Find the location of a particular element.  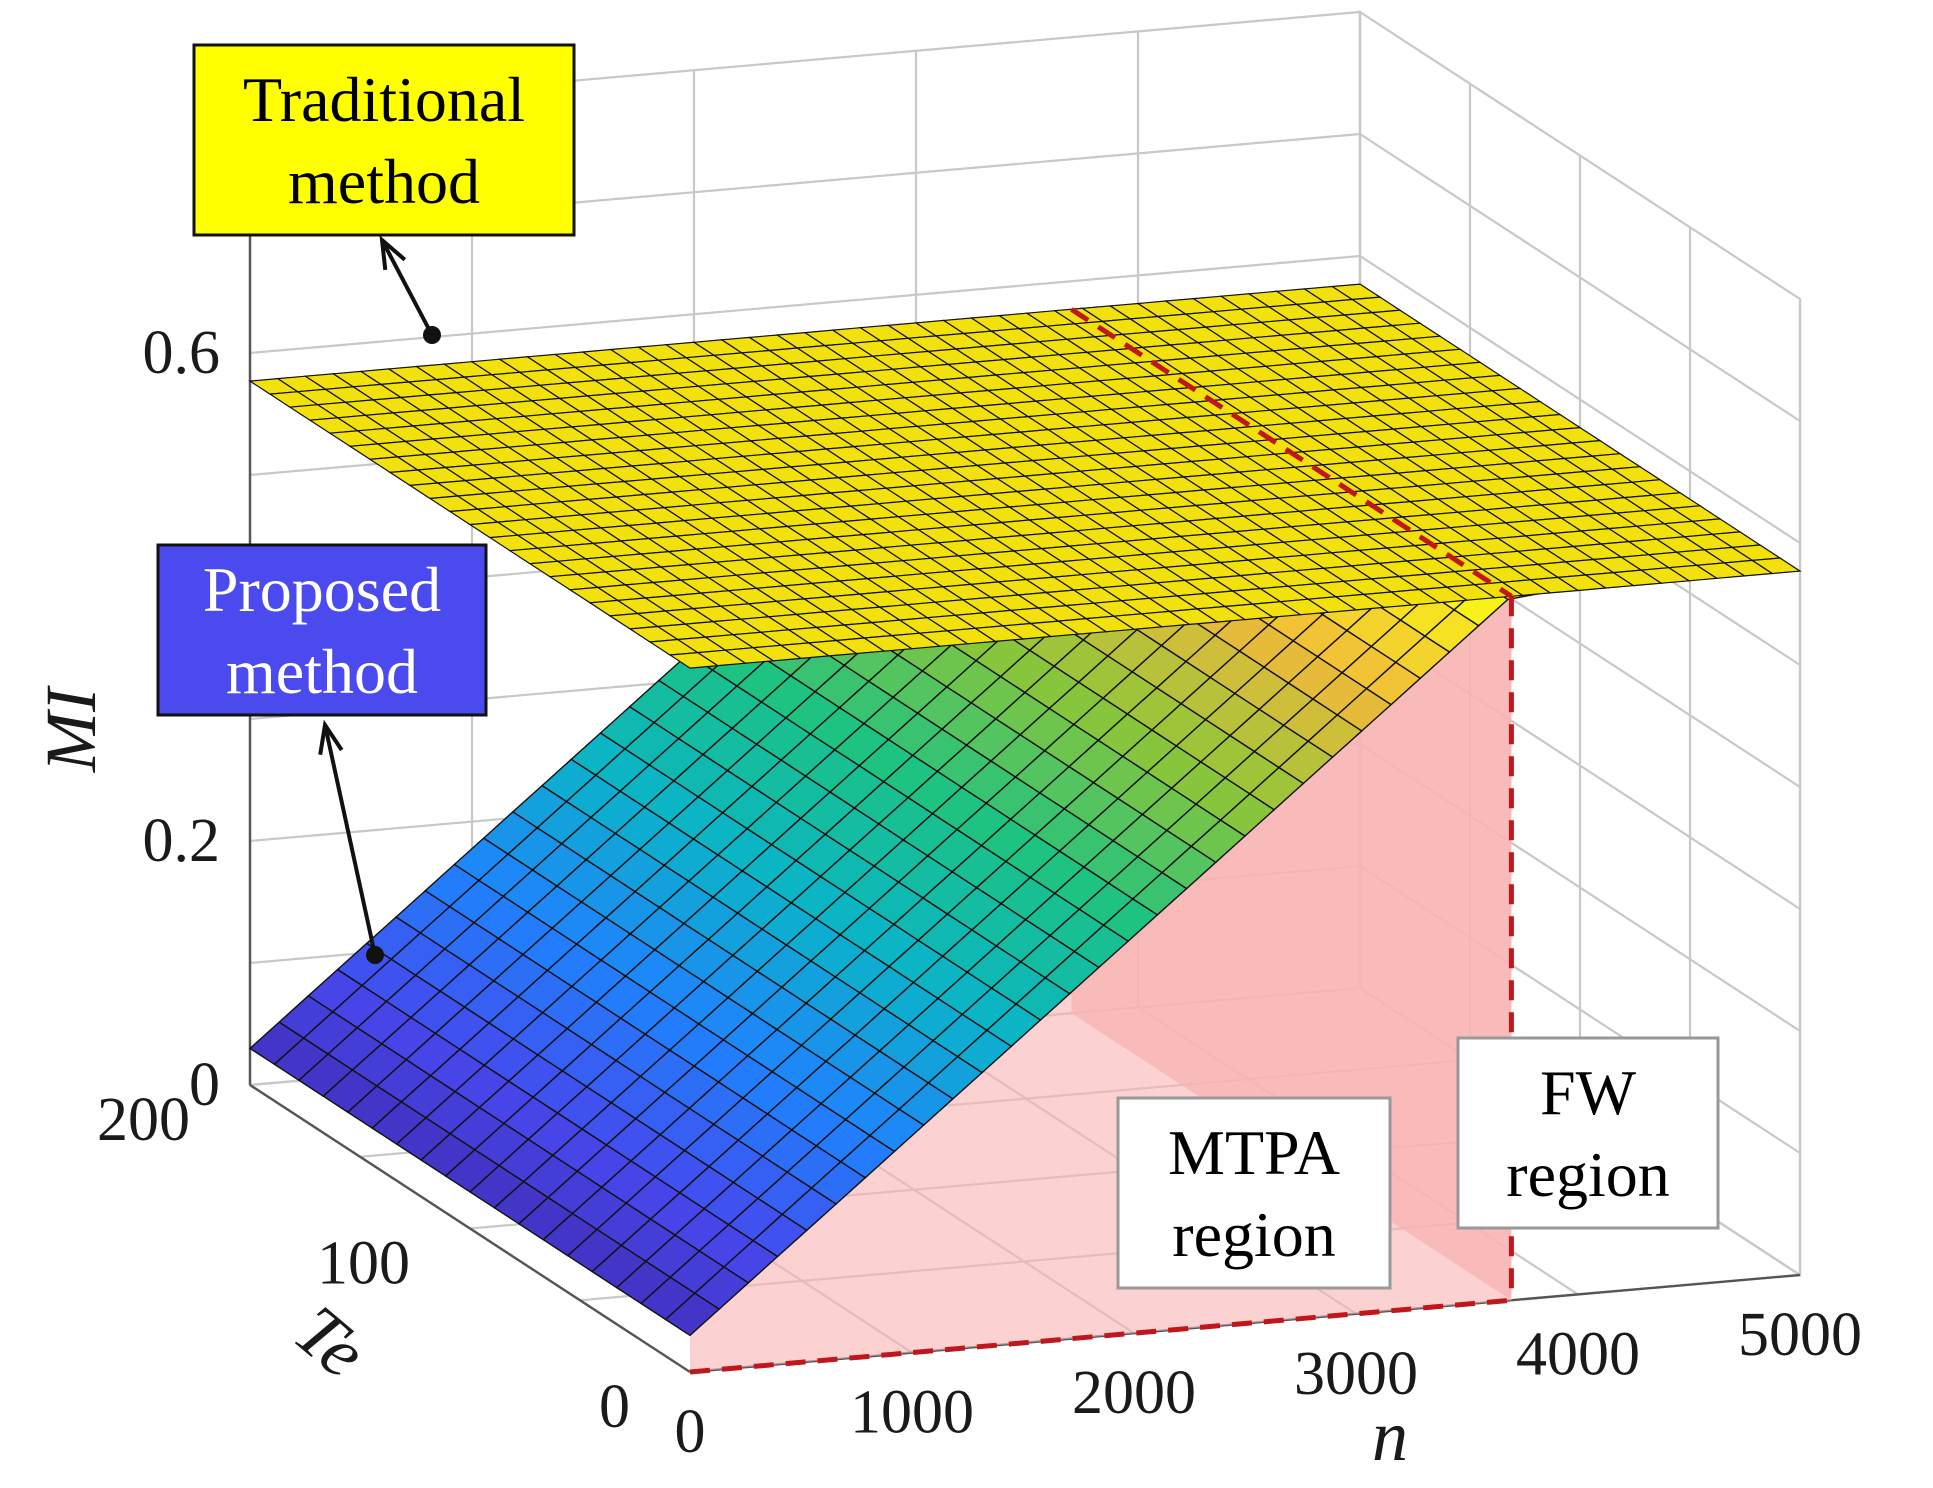

x-tick-label: 1000 is located at coordinates (912, 1413).